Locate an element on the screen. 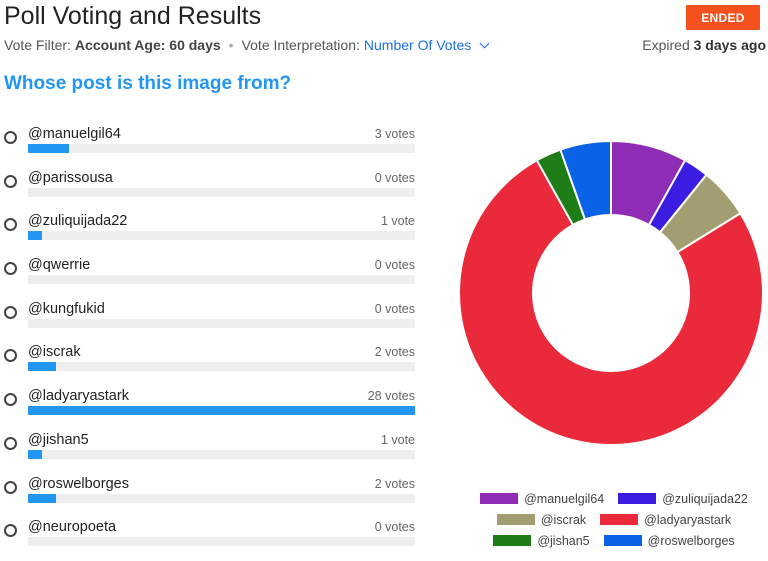  option-label: @roswelborges is located at coordinates (78, 483).